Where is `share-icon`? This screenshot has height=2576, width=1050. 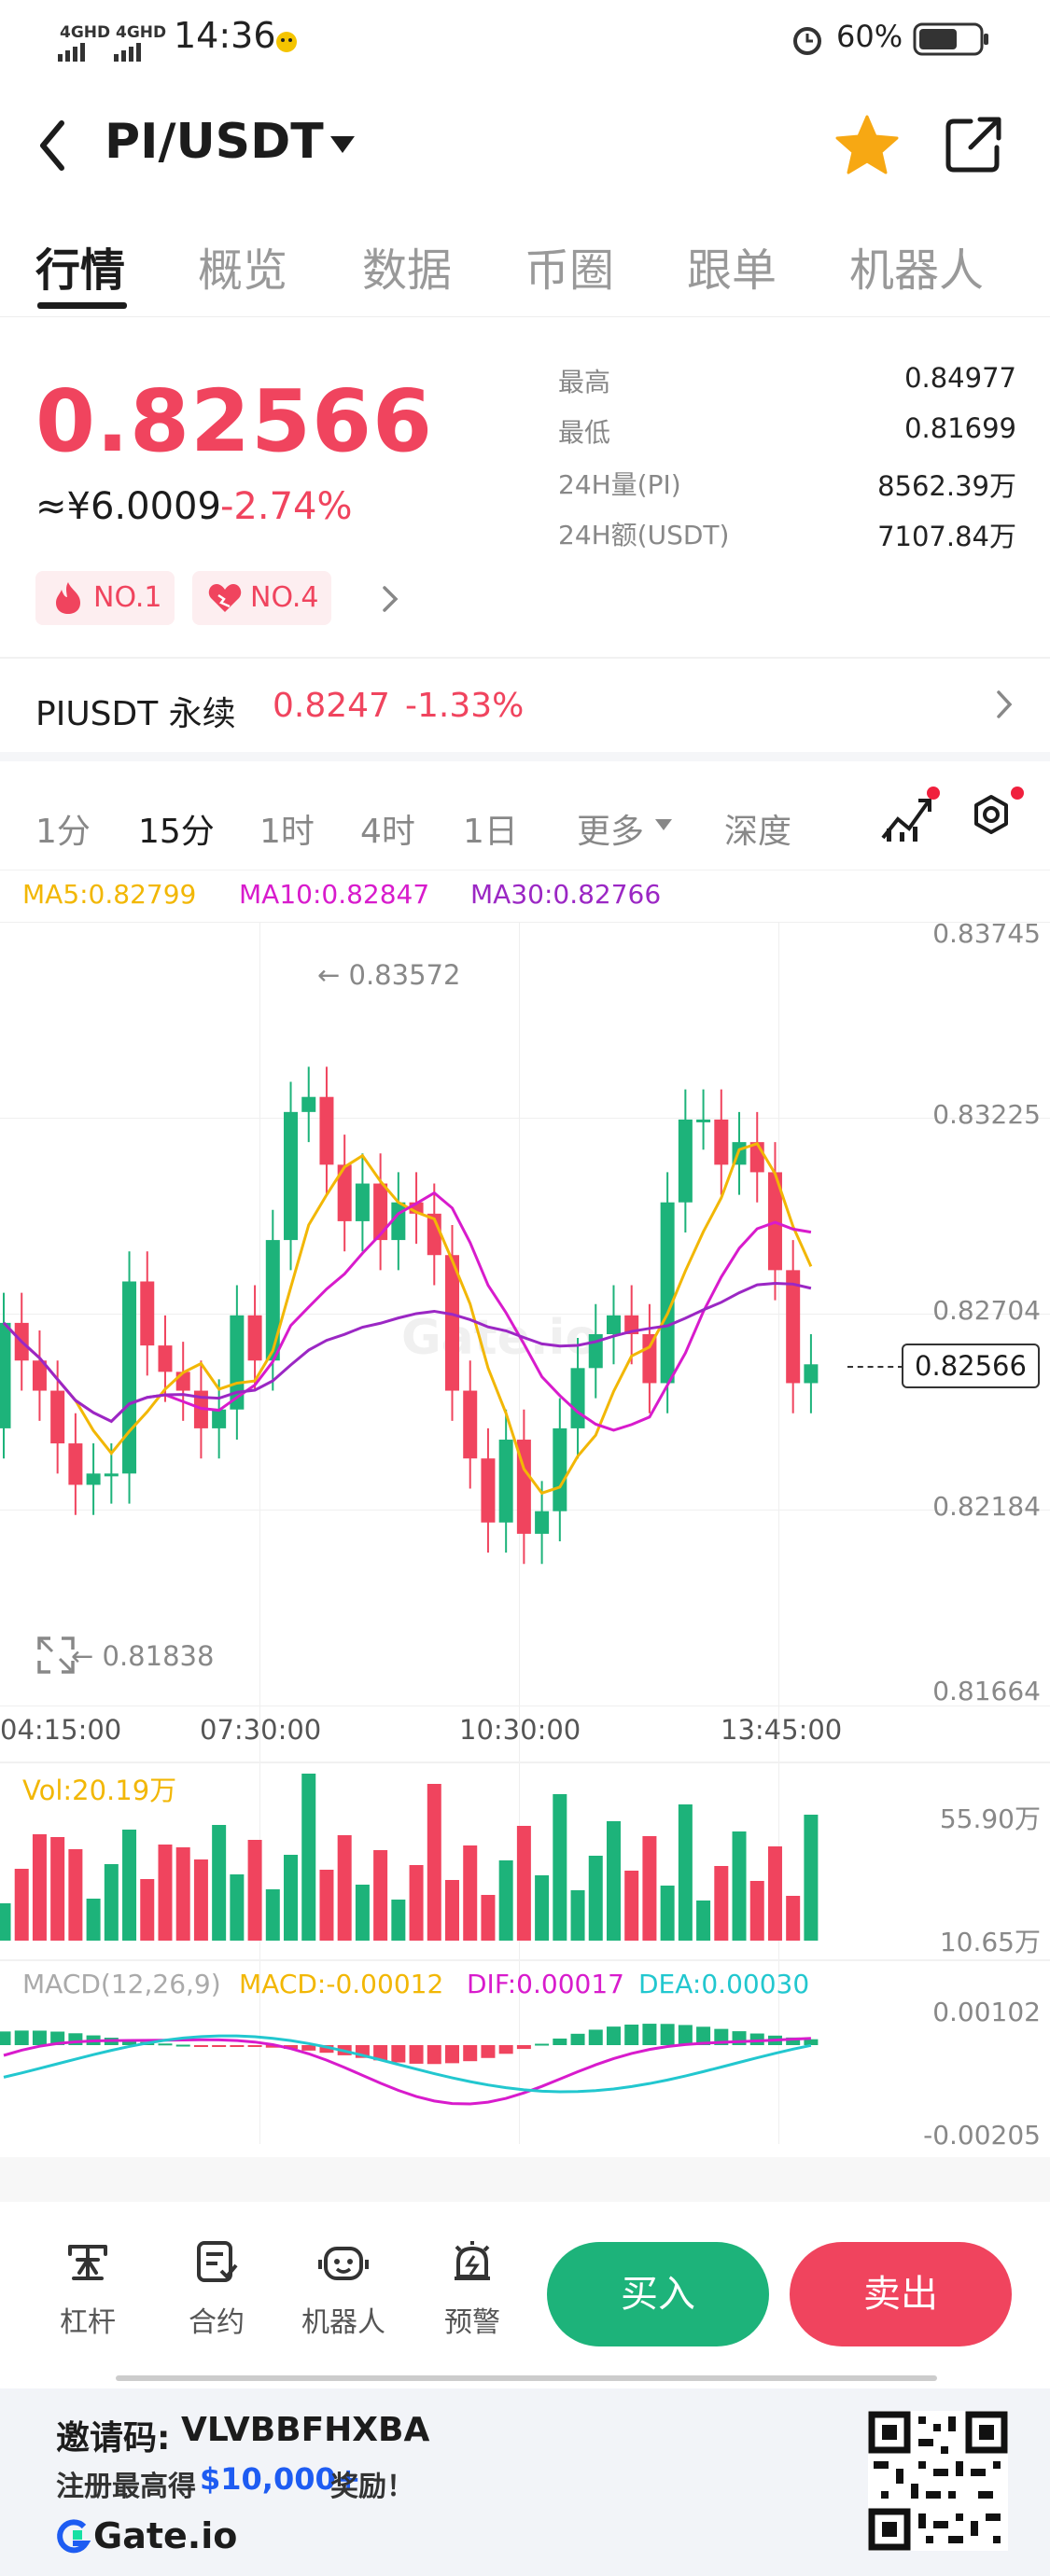
share-icon is located at coordinates (973, 144).